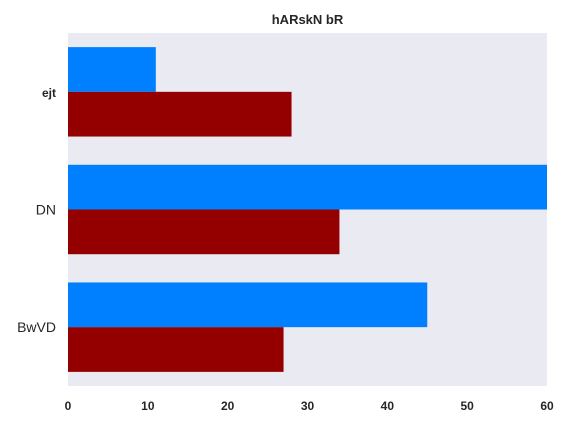  I want to click on y-tick-label-BwVD: BwVD, so click(36, 327).